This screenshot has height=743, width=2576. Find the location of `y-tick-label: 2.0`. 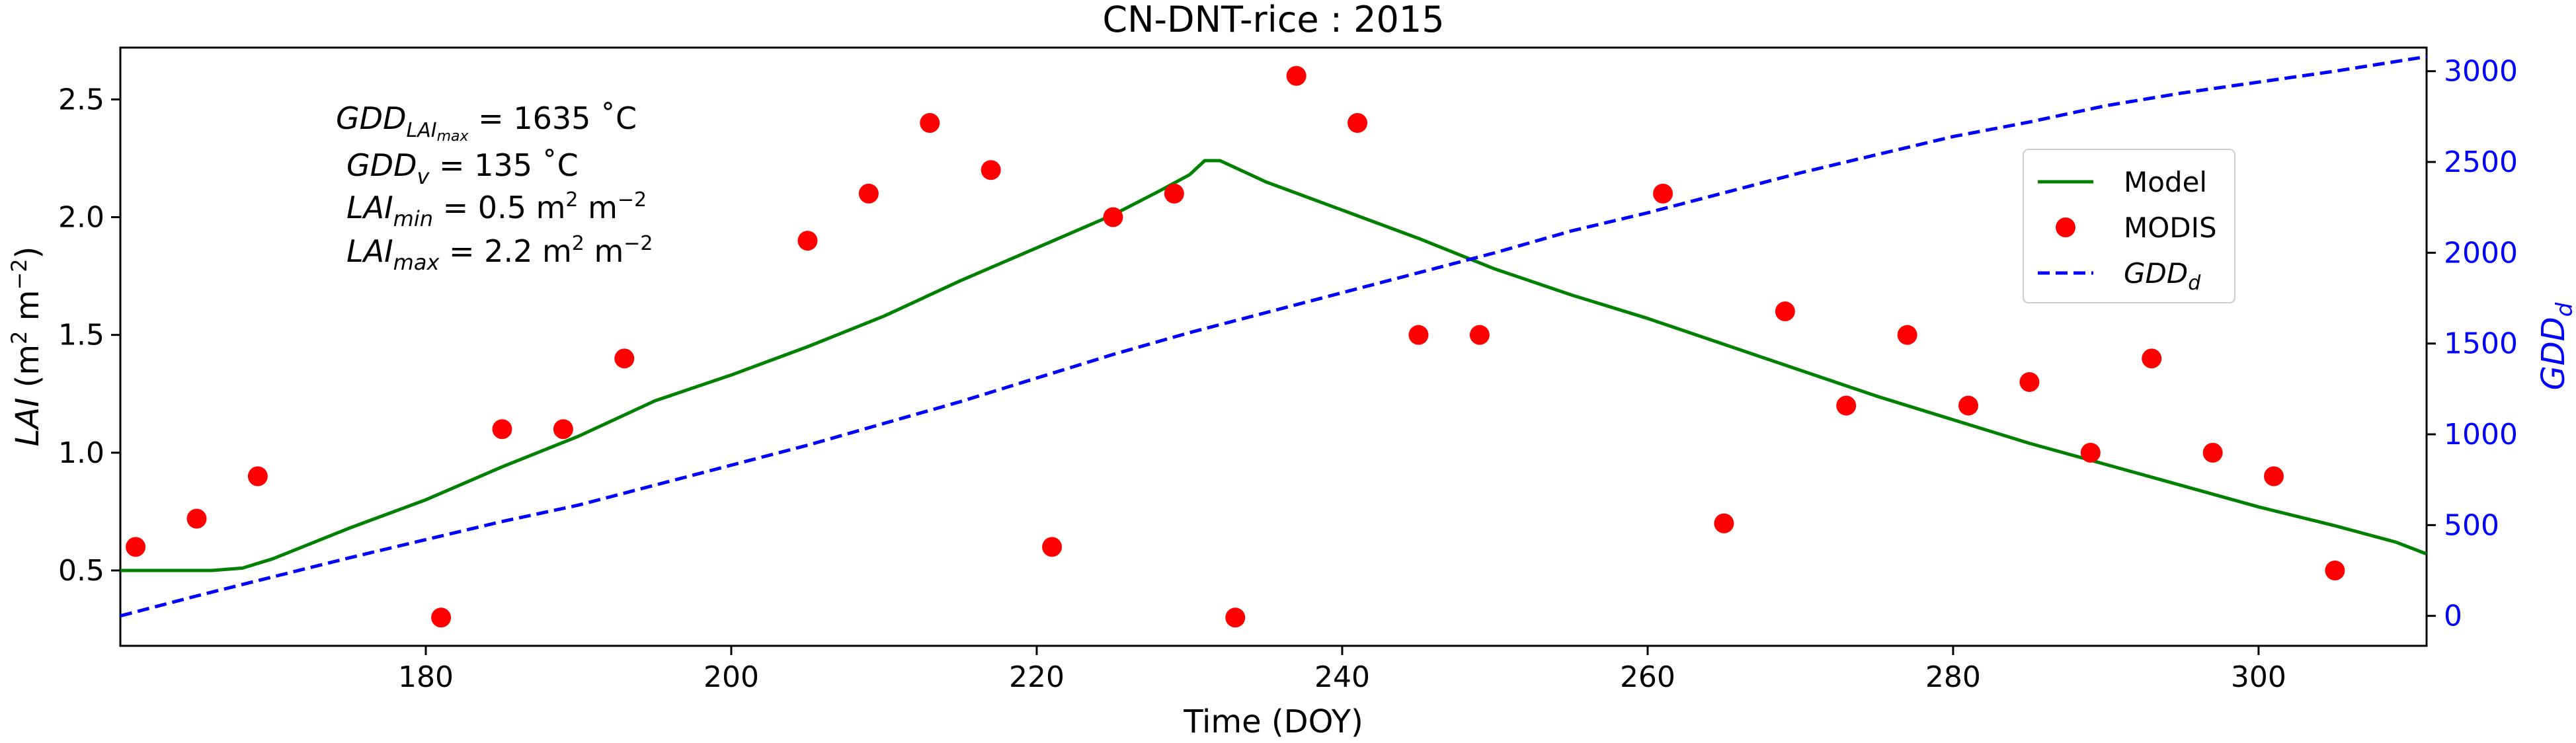

y-tick-label: 2.0 is located at coordinates (81, 218).